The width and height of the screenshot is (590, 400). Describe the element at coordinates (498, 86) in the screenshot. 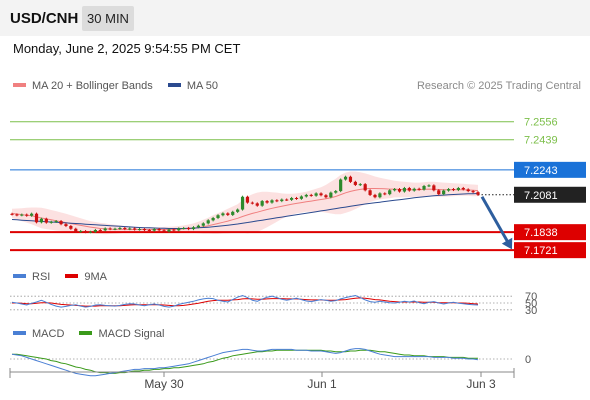

I see `credit-text: Research © 2025 Trading Central` at that location.